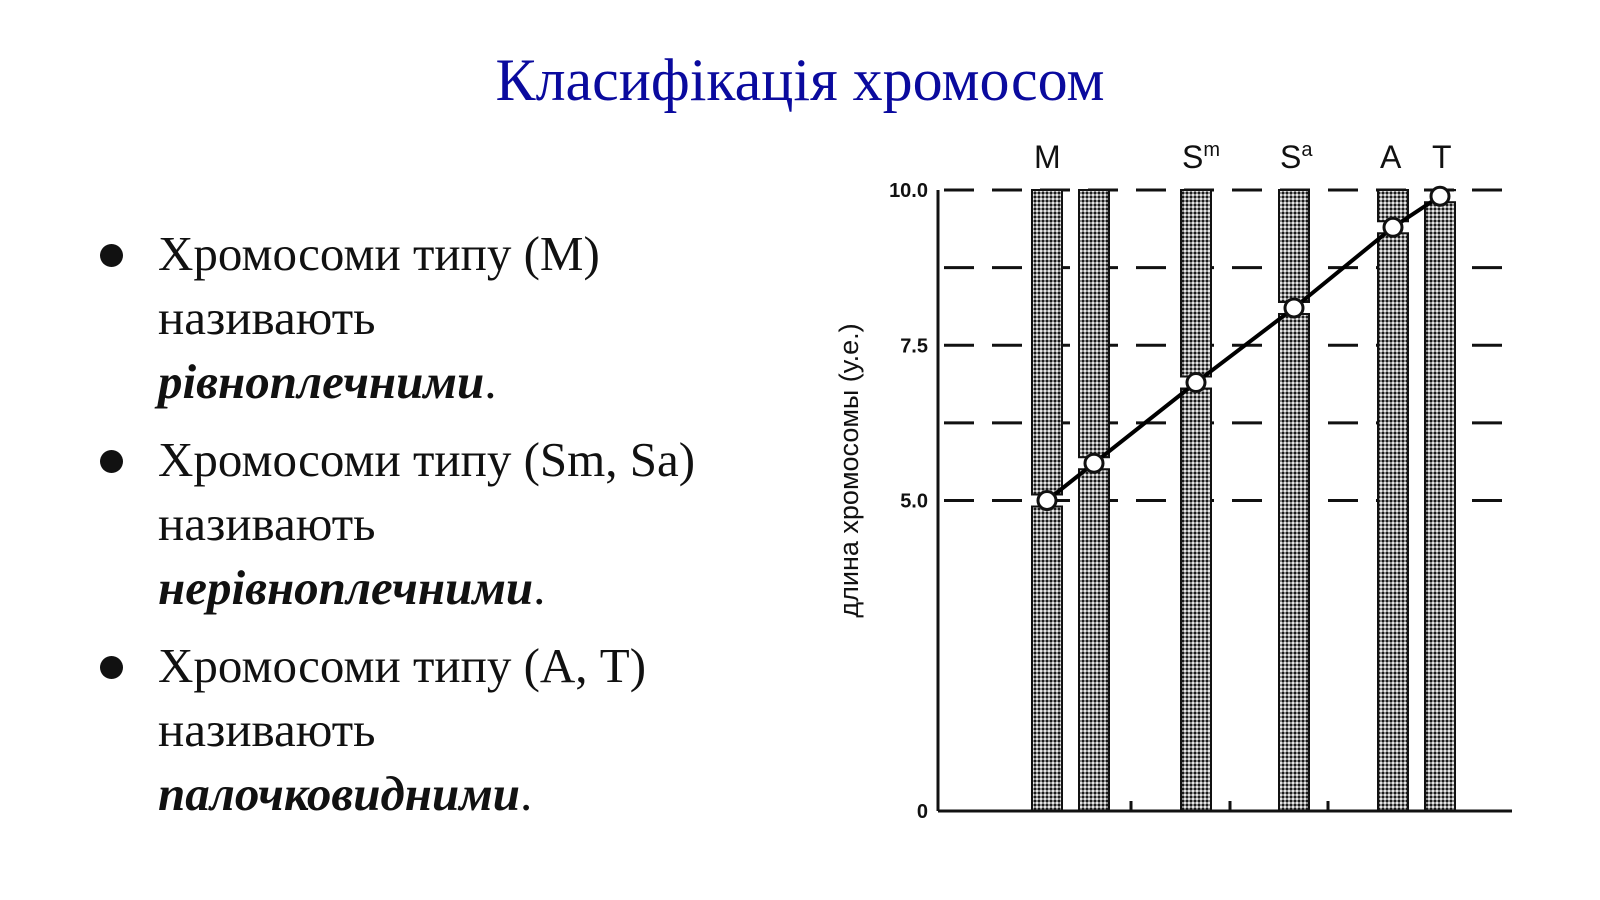  What do you see at coordinates (1047, 157) in the screenshot?
I see `group-label: M` at bounding box center [1047, 157].